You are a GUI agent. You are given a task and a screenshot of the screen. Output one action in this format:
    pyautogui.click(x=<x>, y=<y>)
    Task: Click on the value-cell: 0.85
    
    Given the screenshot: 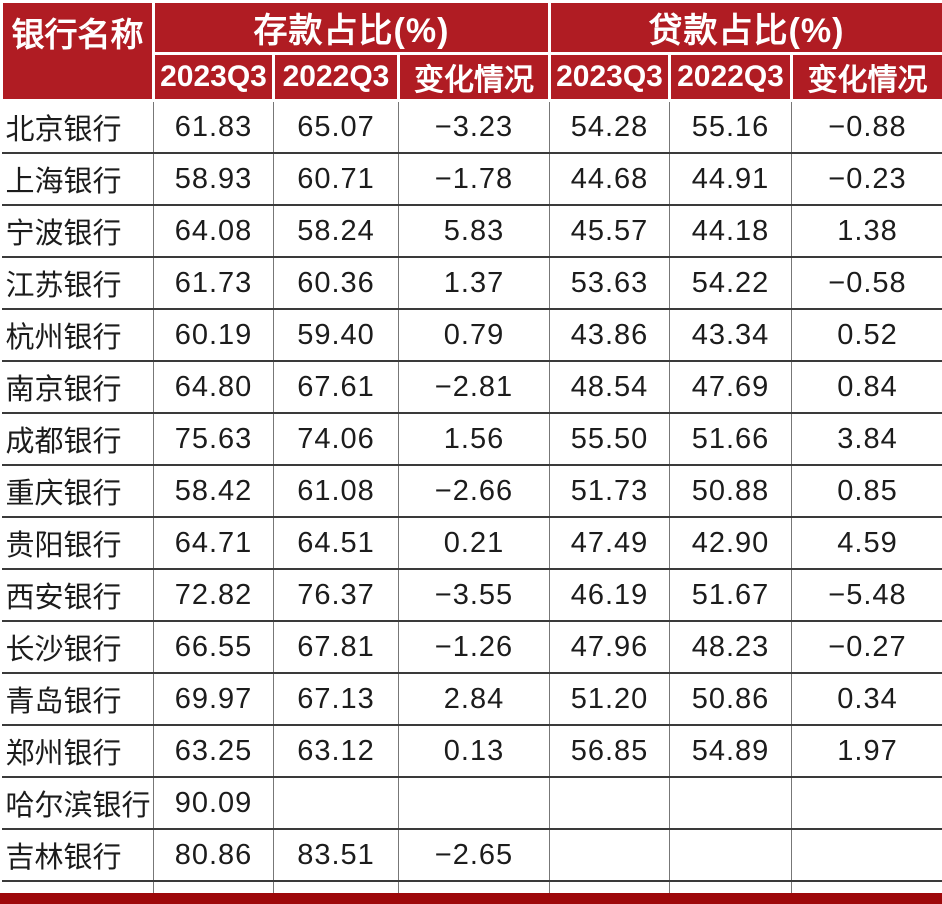 What is the action you would take?
    pyautogui.click(x=866, y=490)
    